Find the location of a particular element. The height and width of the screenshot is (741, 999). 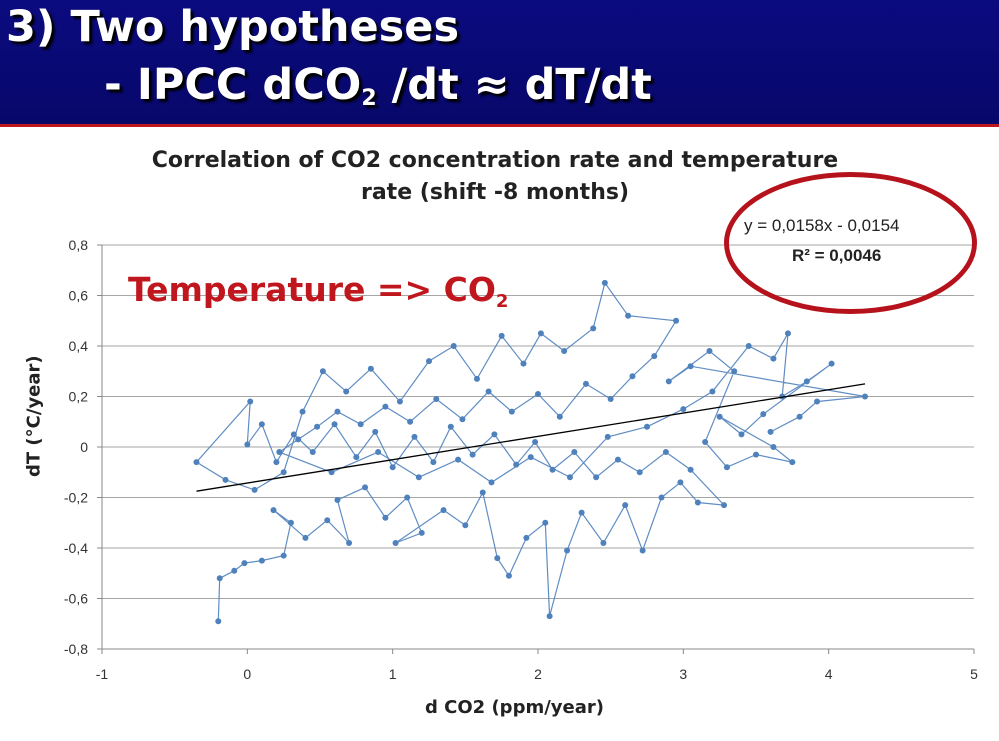

y-tick-label: -0,6 is located at coordinates (76, 599).